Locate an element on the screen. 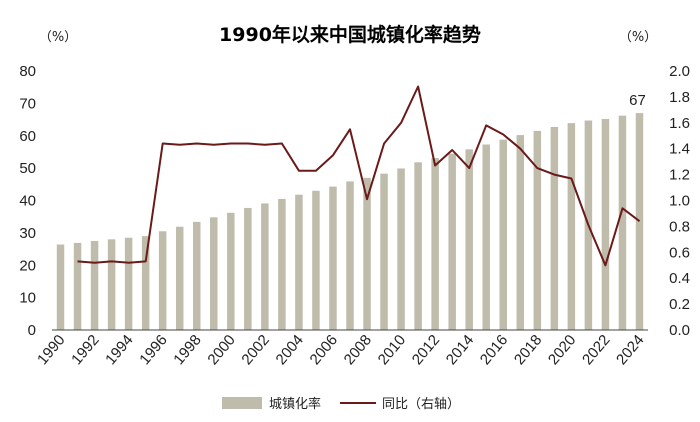  right-tick-label: 1.0 is located at coordinates (679, 201).